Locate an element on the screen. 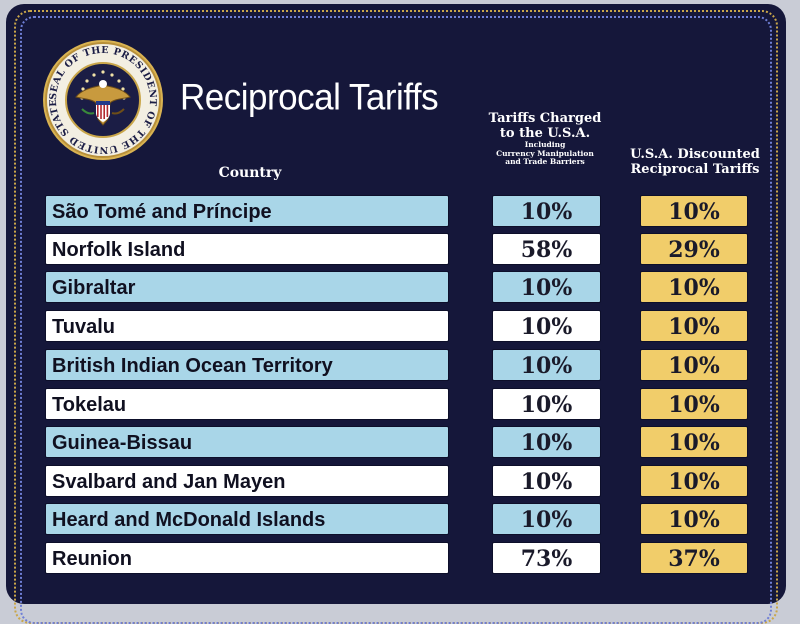 This screenshot has width=800, height=624. page-title: Reciprocal Tariffs is located at coordinates (309, 97).